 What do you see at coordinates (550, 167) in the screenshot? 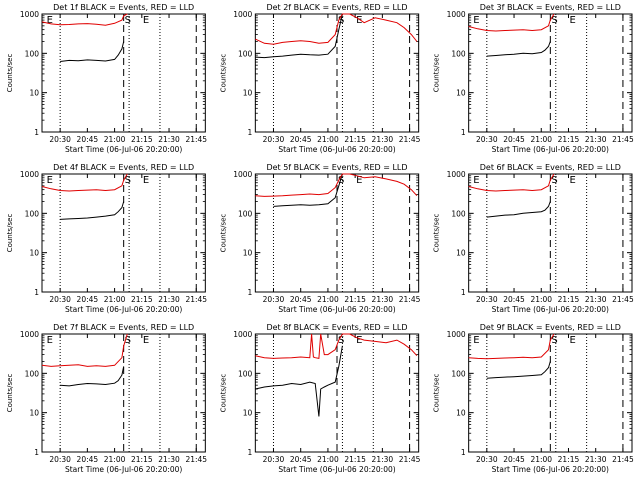
I see `chart-title: Det 6f BLACK = Events, RED = LLD` at bounding box center [550, 167].